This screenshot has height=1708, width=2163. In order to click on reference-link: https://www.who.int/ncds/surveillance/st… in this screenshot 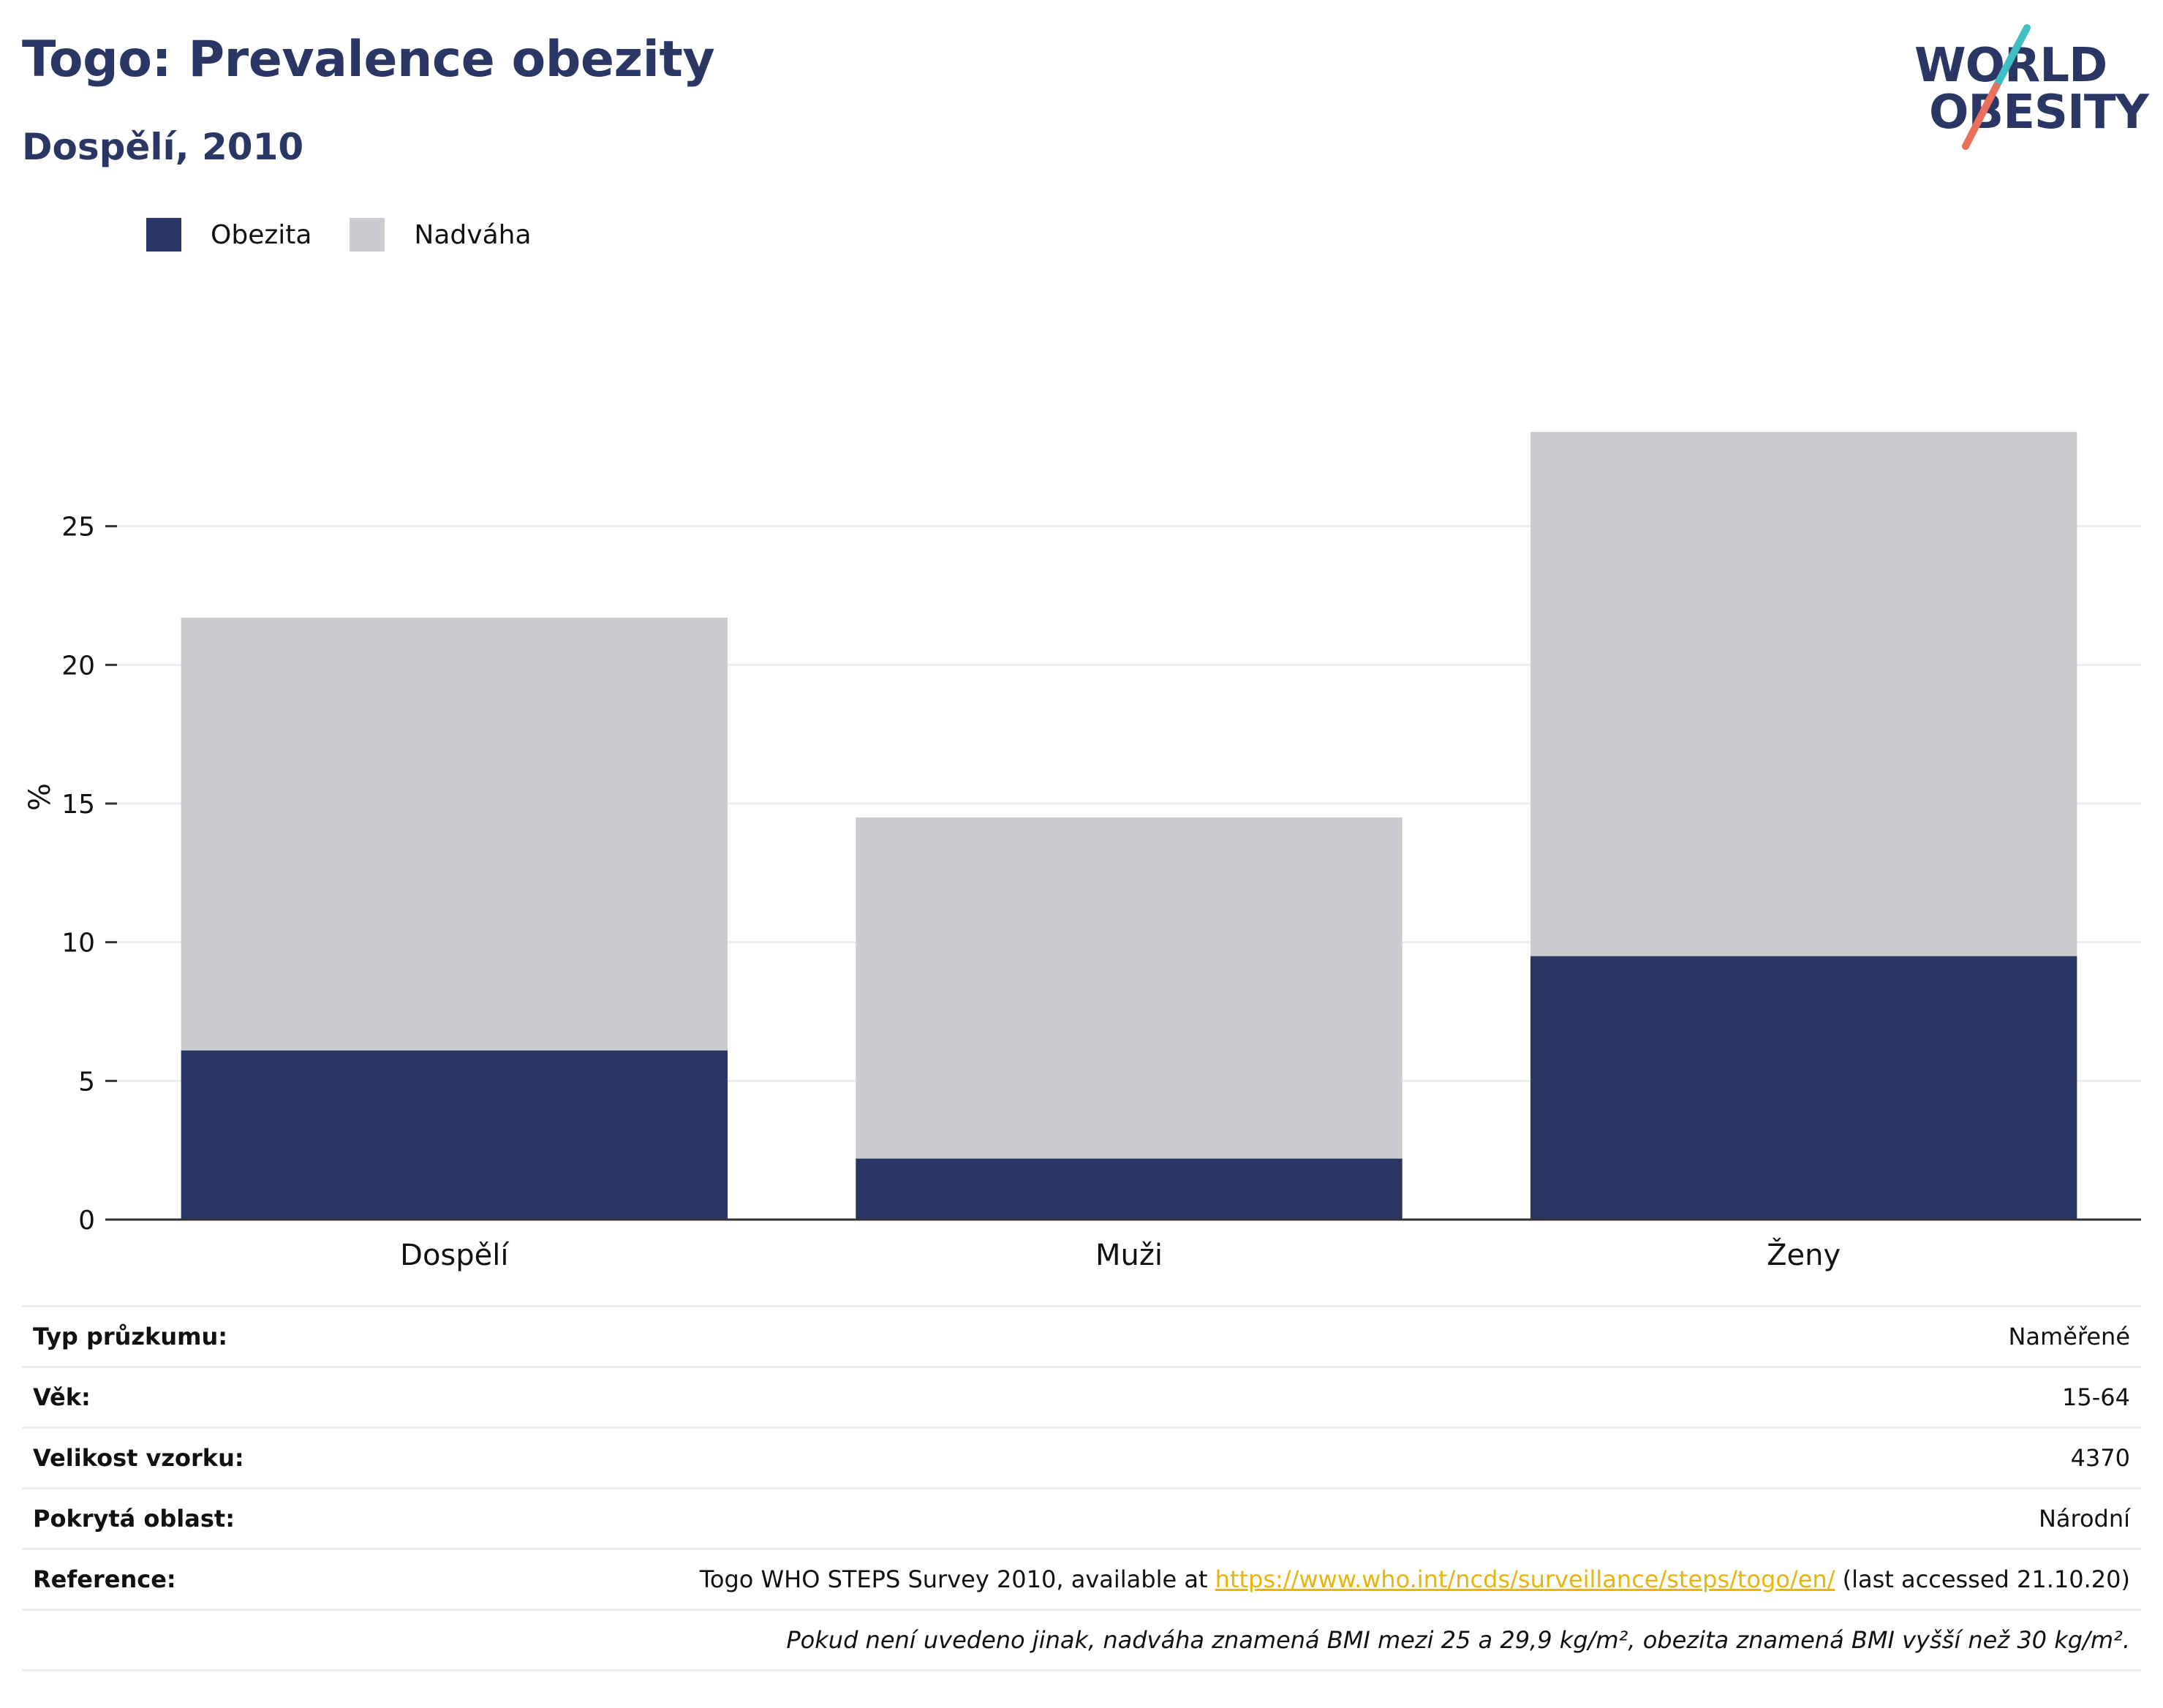, I will do `click(1525, 1579)`.